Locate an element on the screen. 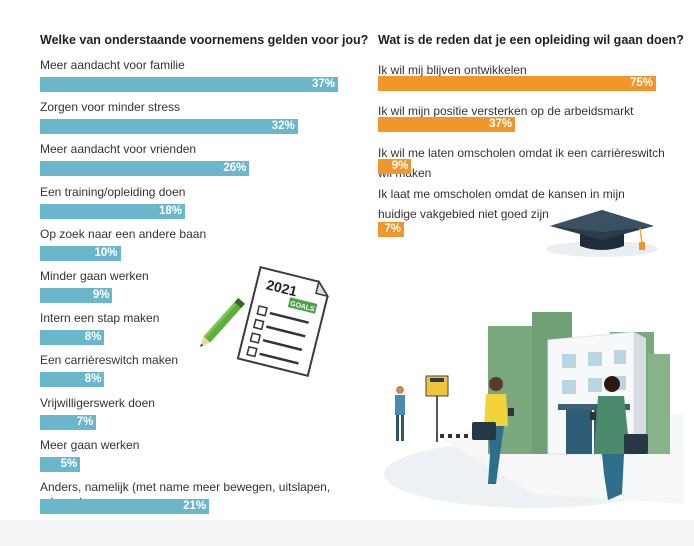  left-bar-value: 18% is located at coordinates (170, 210).